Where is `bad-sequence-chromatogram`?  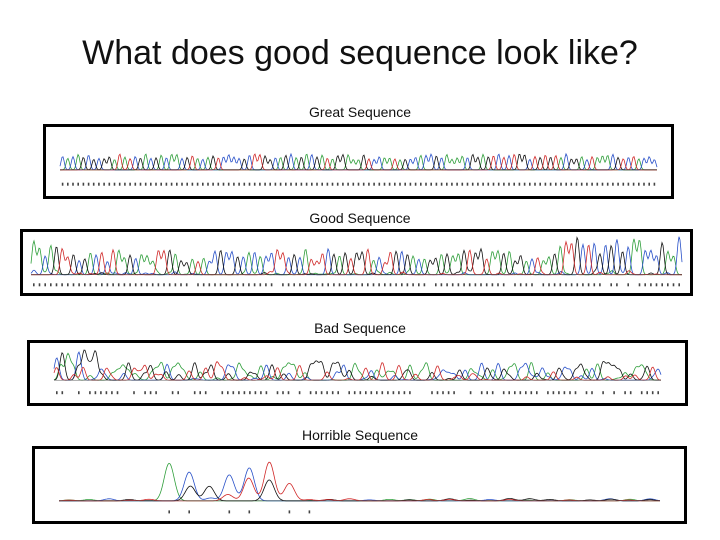 bad-sequence-chromatogram is located at coordinates (357, 373).